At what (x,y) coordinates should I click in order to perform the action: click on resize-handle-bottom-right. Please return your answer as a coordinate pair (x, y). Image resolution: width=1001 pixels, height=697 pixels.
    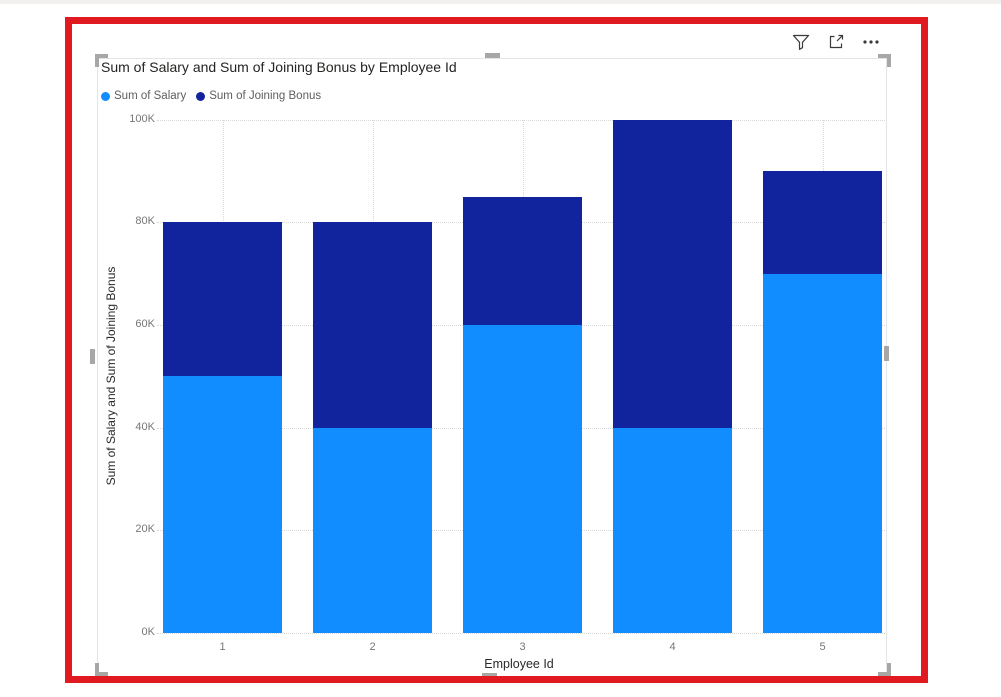
    Looking at the image, I should click on (884, 669).